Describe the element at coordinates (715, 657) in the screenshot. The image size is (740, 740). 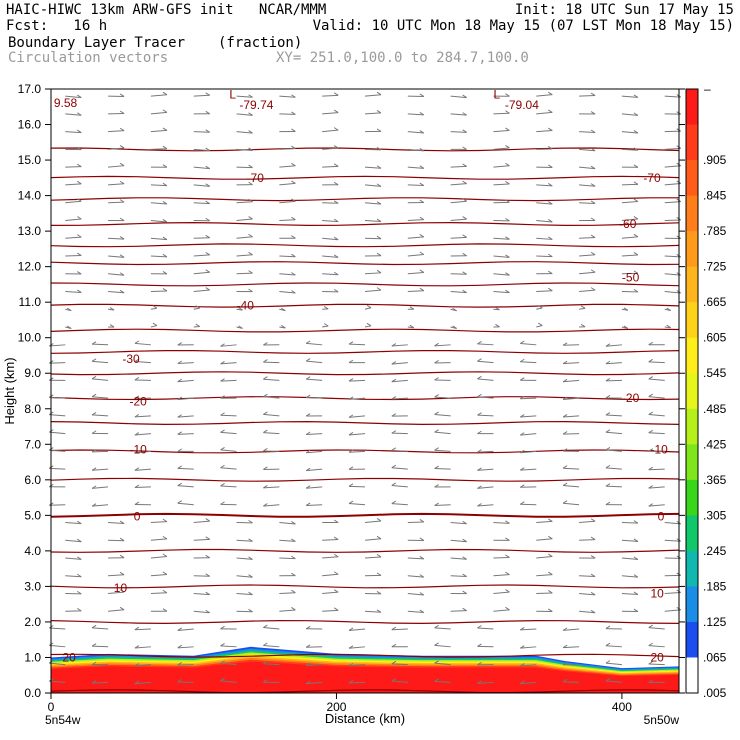
I see `colorbar-label: .065` at that location.